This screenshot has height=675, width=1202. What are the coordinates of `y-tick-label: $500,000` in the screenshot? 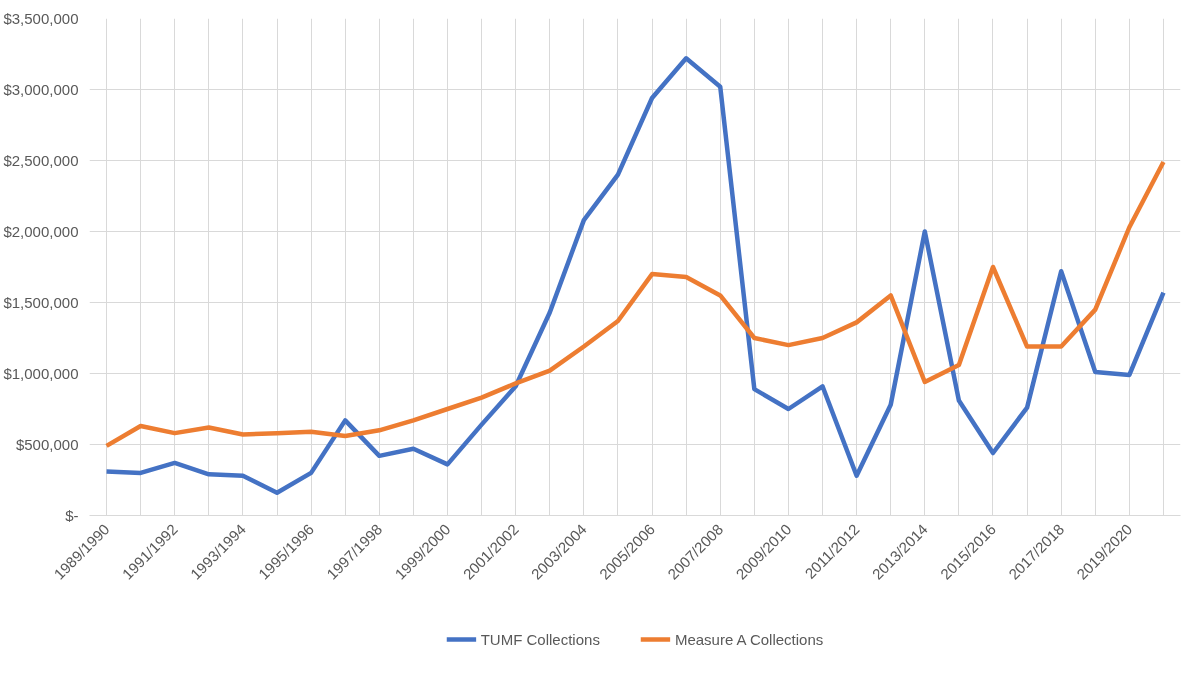 It's located at (47, 444).